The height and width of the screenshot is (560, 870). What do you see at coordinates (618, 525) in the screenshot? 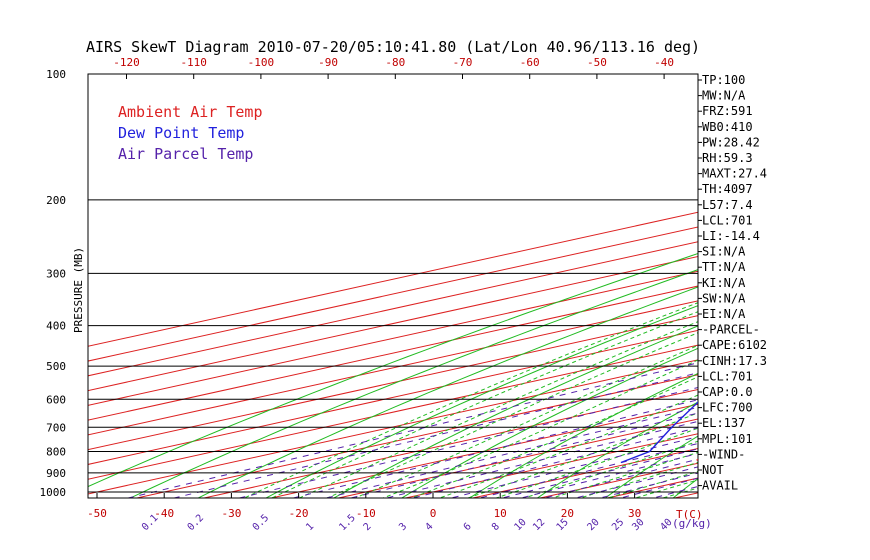
I see `mixing-ratio-tick-label: 25` at bounding box center [618, 525].